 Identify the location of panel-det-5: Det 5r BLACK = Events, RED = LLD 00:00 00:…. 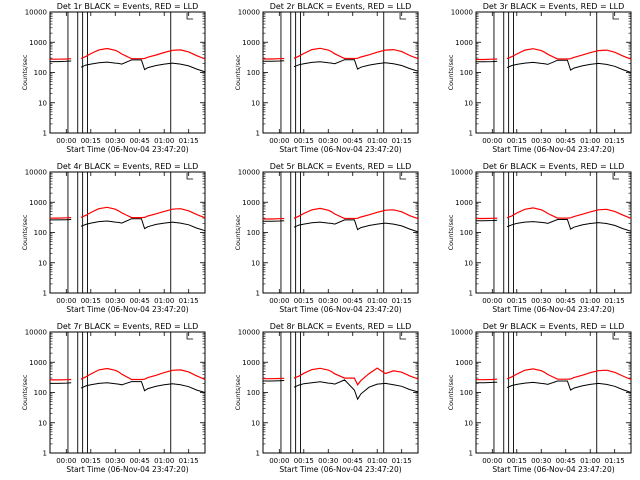
(326, 238).